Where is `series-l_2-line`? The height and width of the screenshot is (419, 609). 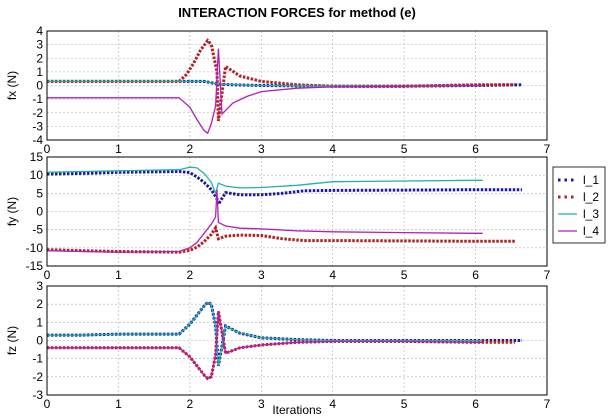
series-l_2-line is located at coordinates (281, 239).